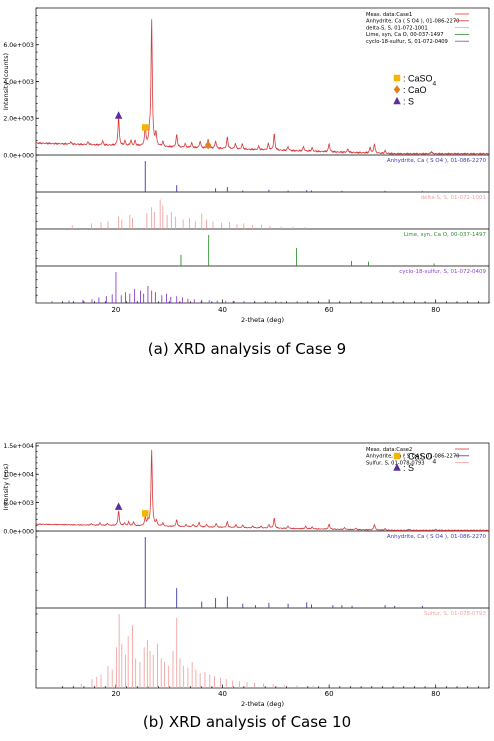 This screenshot has width=494, height=741. Describe the element at coordinates (18, 475) in the screenshot. I see `y-tick-label: 1.0e+004` at that location.